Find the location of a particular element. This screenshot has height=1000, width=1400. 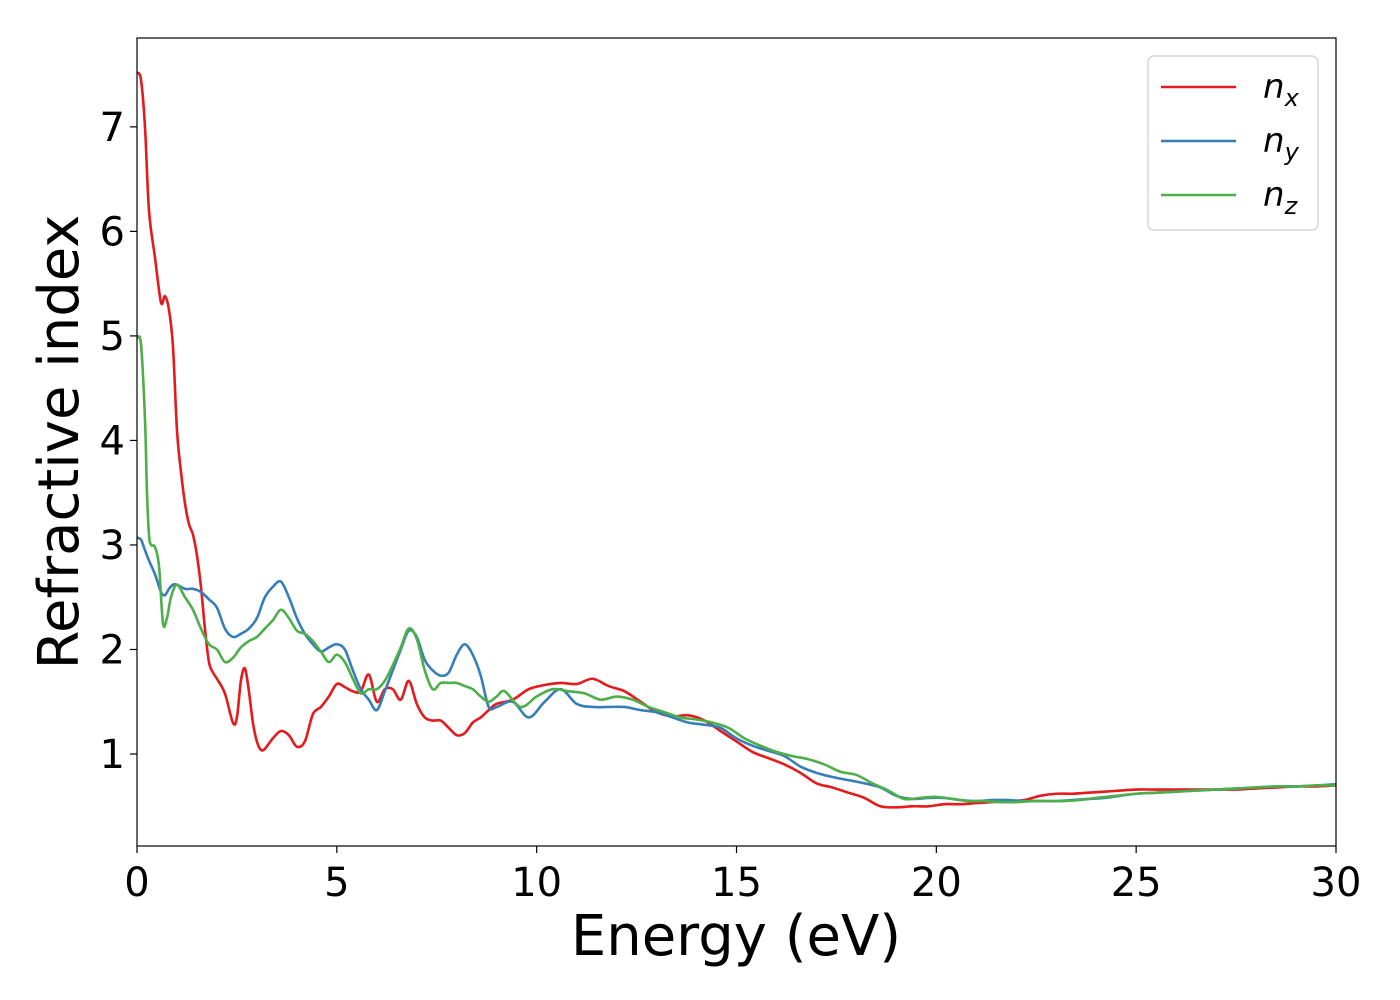

legend-label-n-y: ny is located at coordinates (1281, 143).